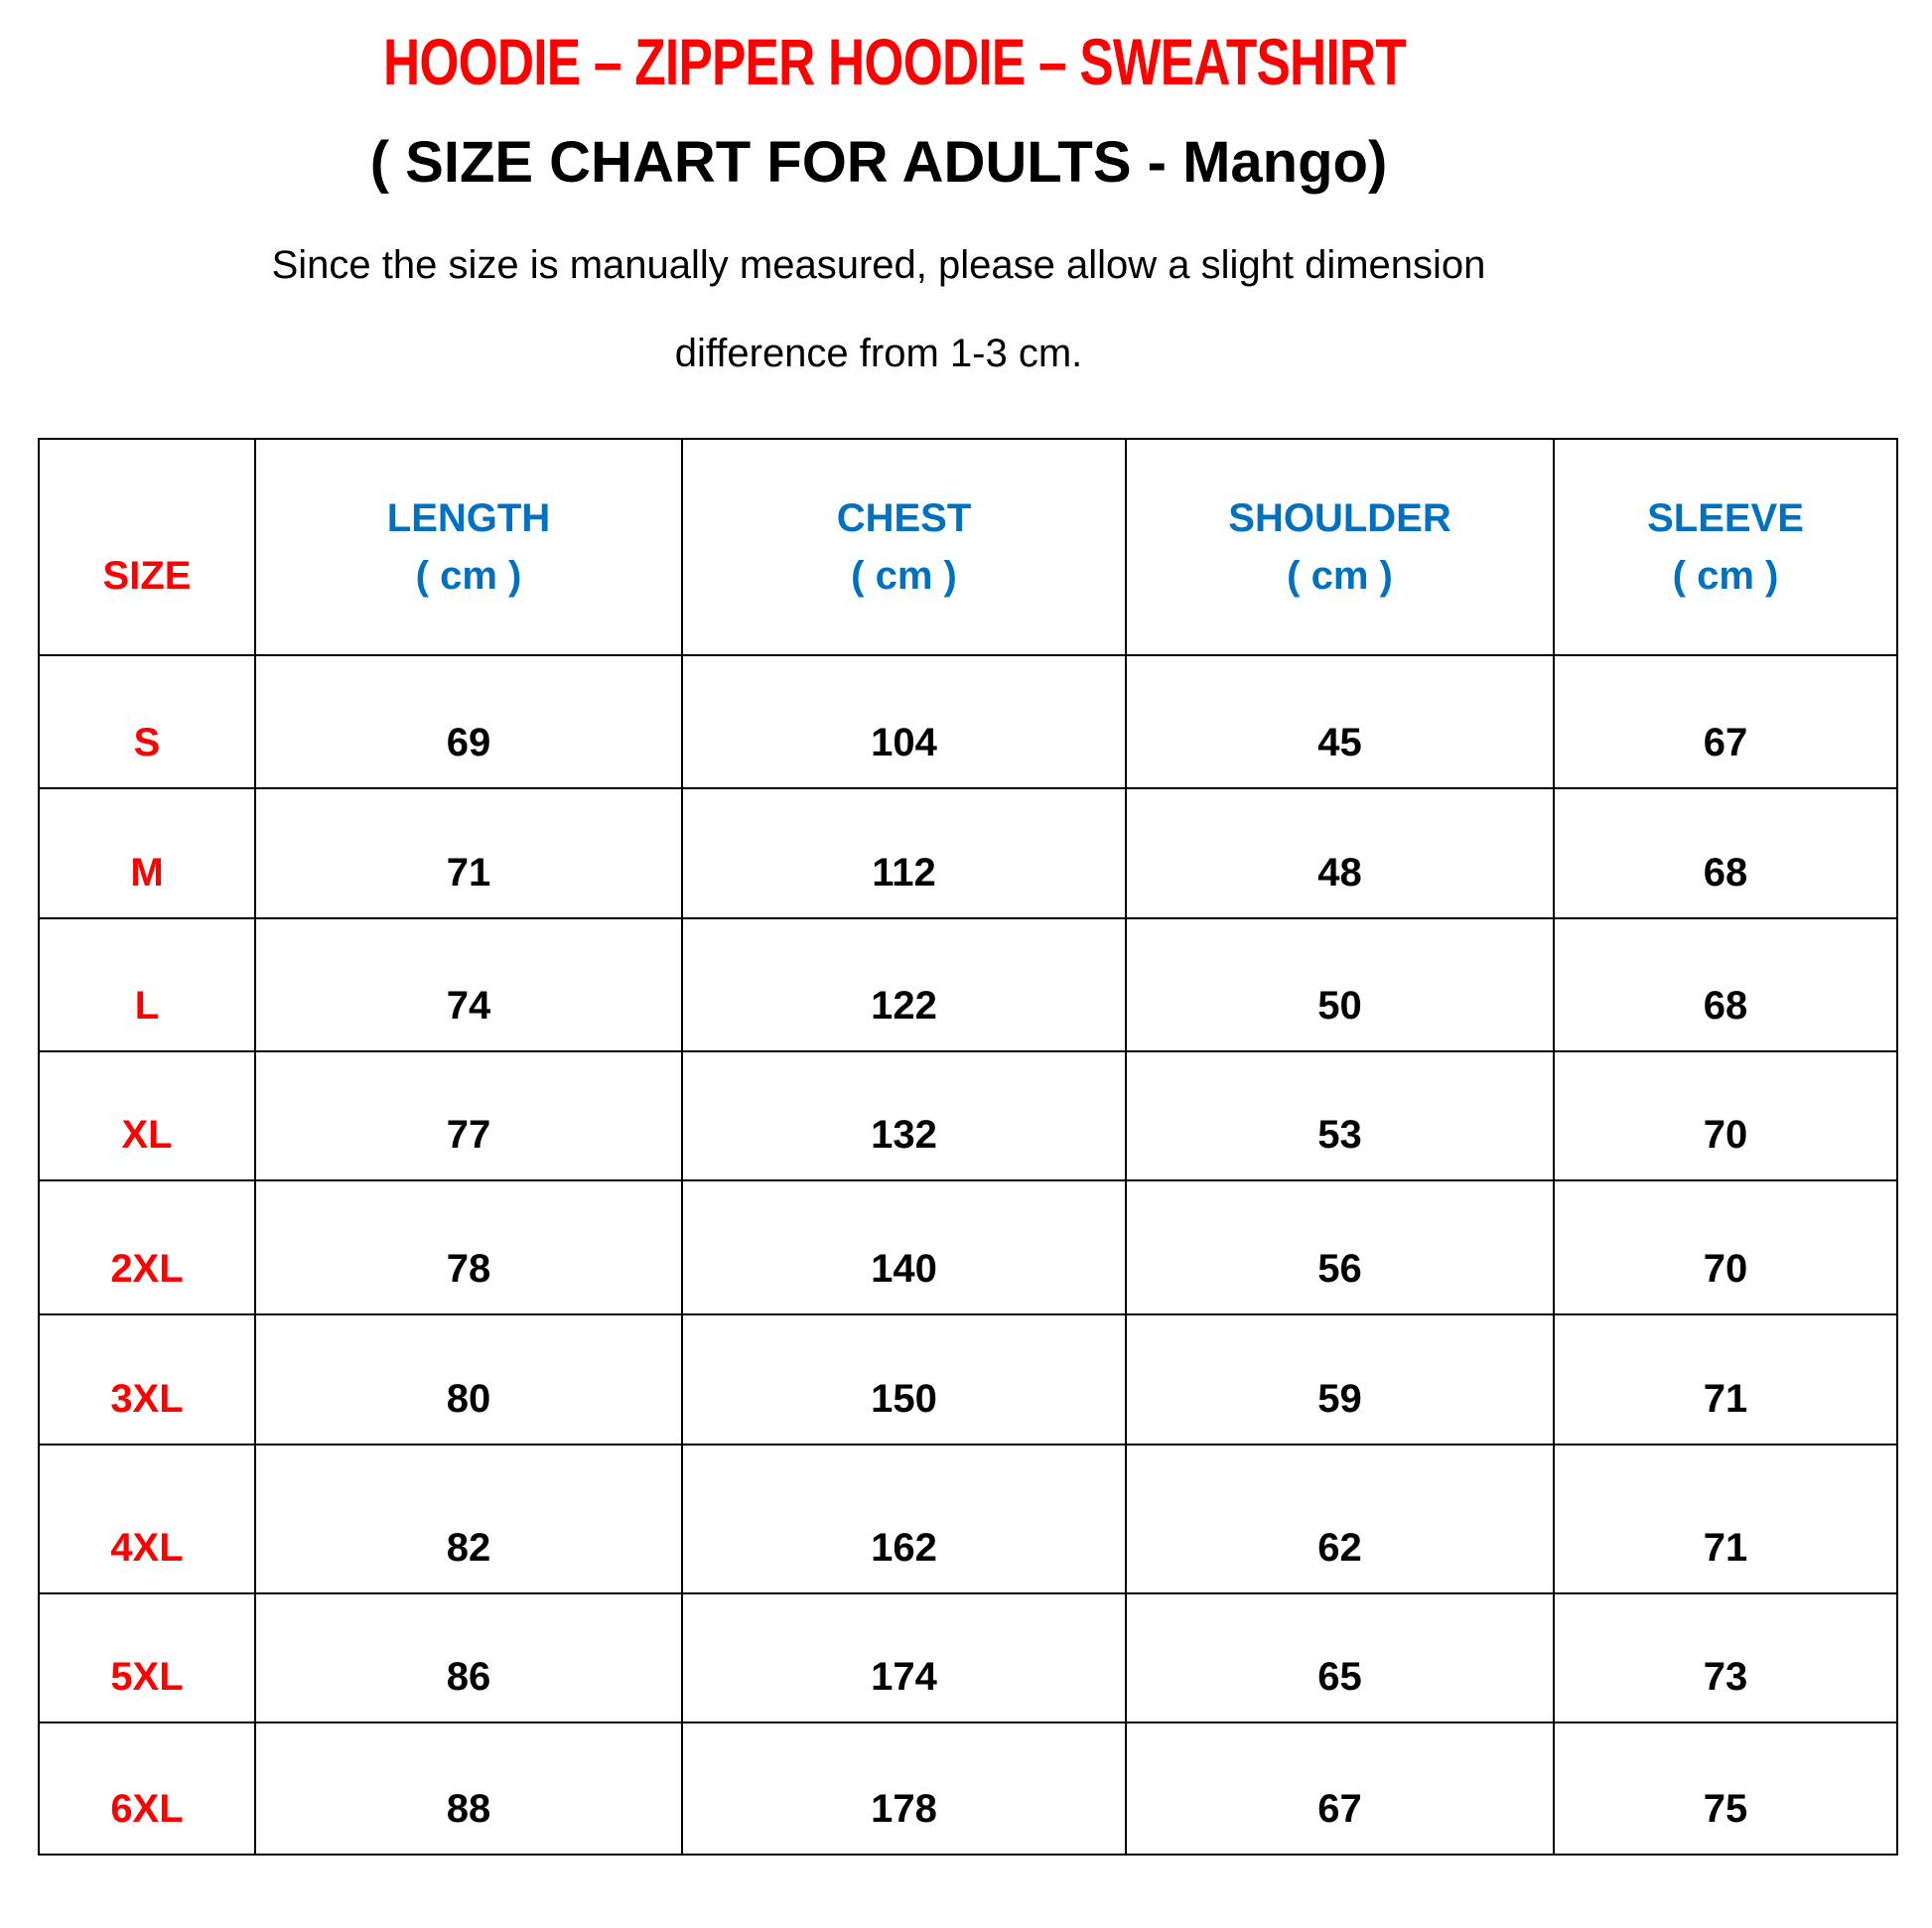 The width and height of the screenshot is (1932, 1928). I want to click on cell-length: 80, so click(468, 1379).